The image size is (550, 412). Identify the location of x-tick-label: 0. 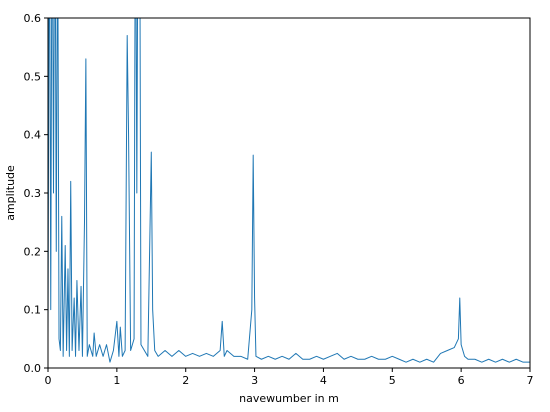
(48, 380).